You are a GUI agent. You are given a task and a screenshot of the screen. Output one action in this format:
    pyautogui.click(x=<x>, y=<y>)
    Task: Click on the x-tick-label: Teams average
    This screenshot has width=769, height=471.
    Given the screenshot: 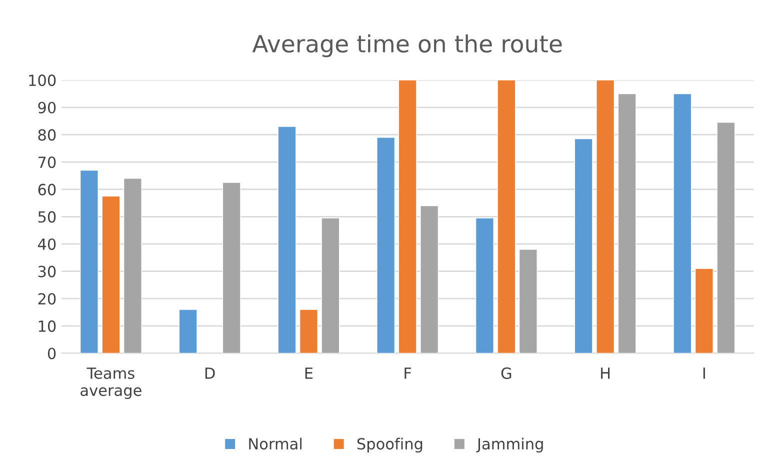 What is the action you would take?
    pyautogui.click(x=111, y=384)
    